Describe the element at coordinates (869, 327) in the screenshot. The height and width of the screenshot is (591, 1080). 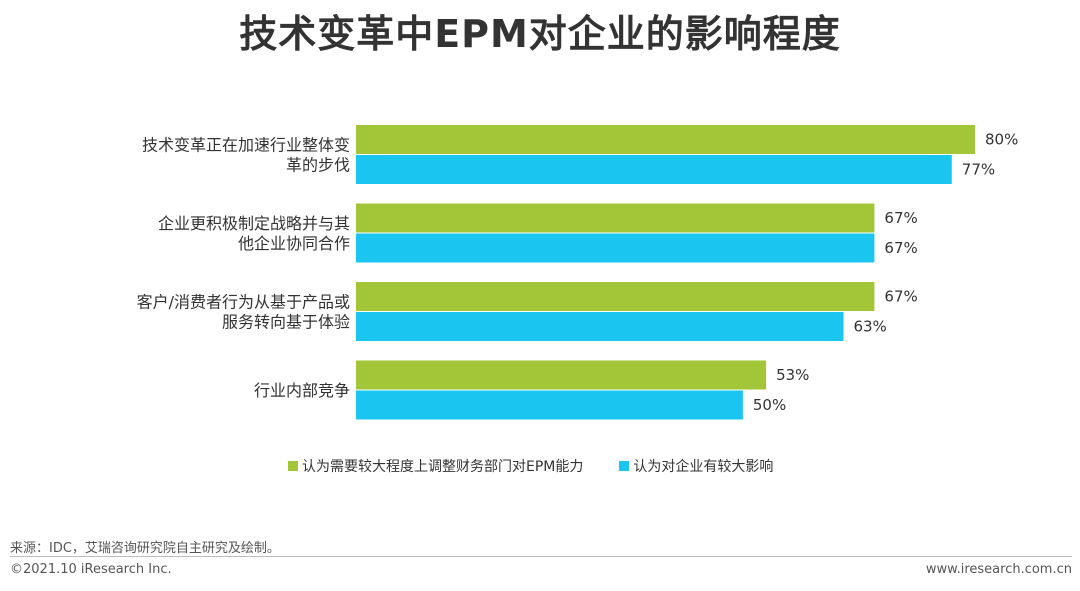
I see `value-label-series-2-cat-3: 63%` at that location.